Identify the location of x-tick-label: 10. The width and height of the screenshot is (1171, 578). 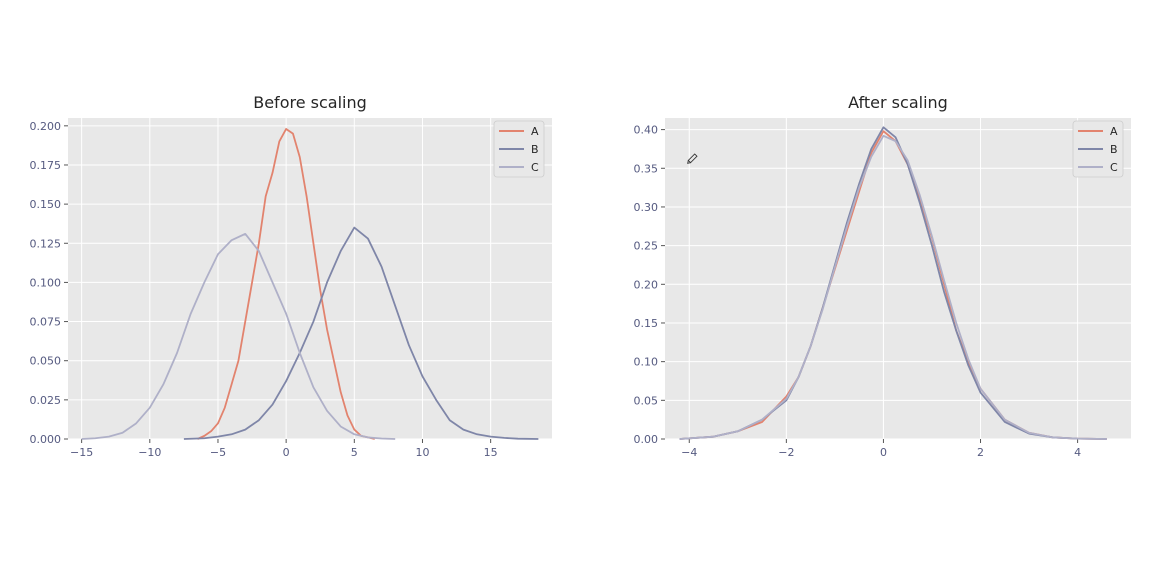
(422, 452).